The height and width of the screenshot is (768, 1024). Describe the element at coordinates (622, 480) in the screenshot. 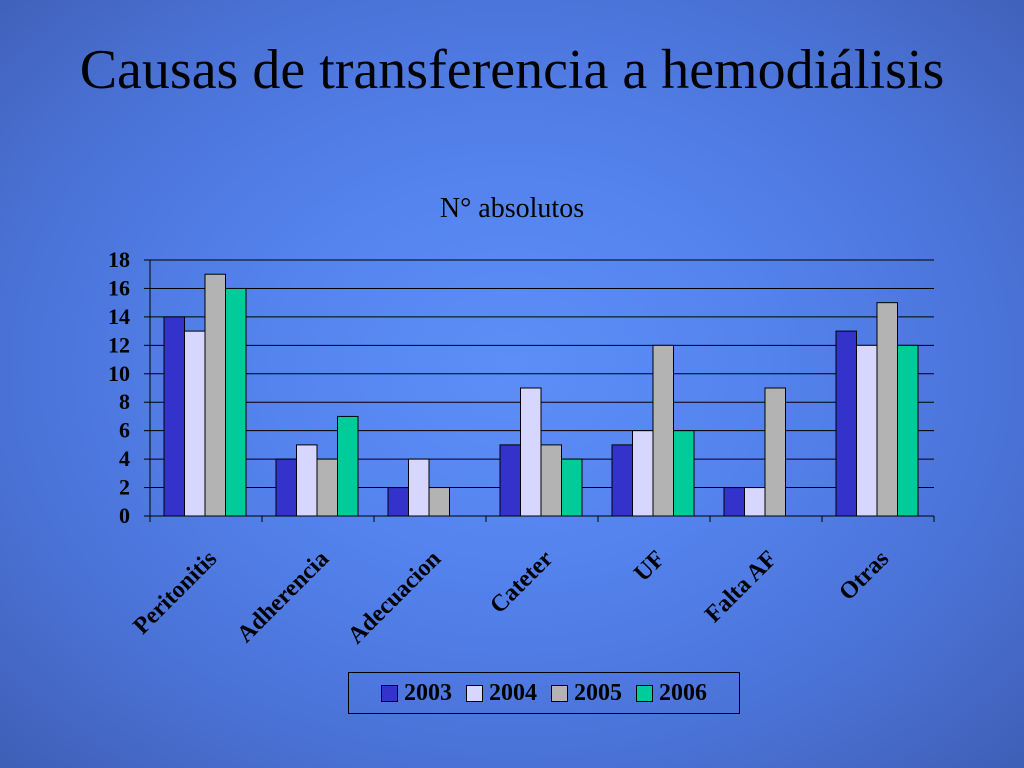

I see `bar-2003-uf` at that location.